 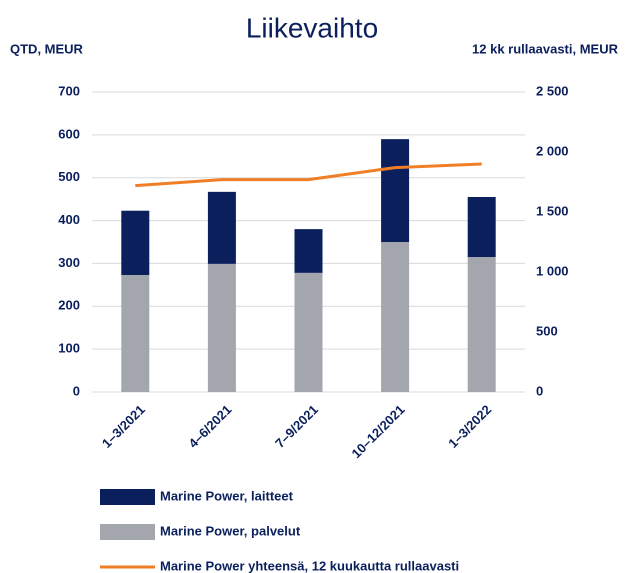 I want to click on x-tick-label: 1–3/2021, so click(x=123, y=426).